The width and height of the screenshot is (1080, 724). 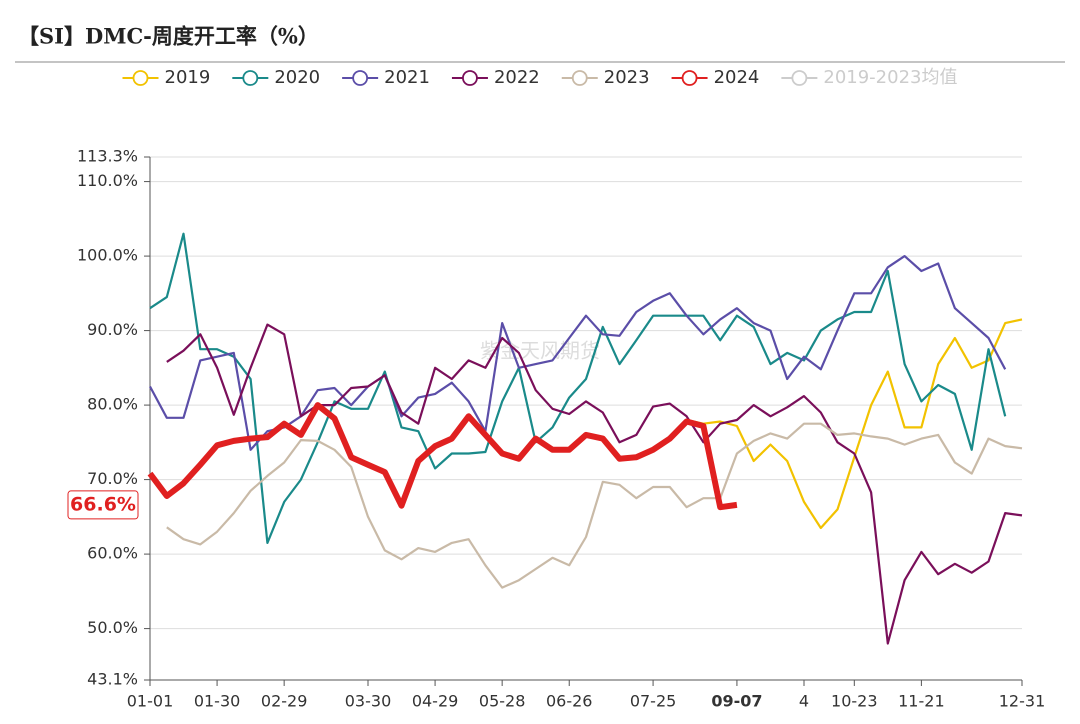 What do you see at coordinates (517, 77) in the screenshot?
I see `legend-label: 2022` at bounding box center [517, 77].